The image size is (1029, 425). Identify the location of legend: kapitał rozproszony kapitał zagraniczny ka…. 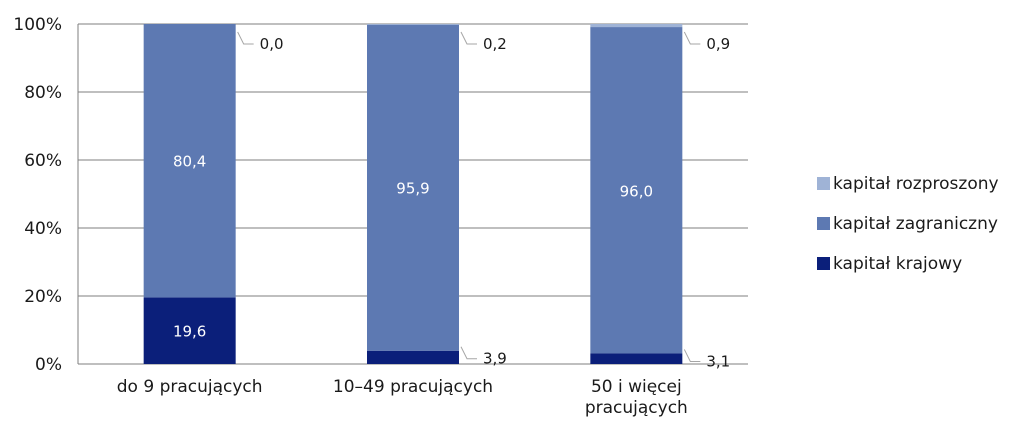
(908, 224).